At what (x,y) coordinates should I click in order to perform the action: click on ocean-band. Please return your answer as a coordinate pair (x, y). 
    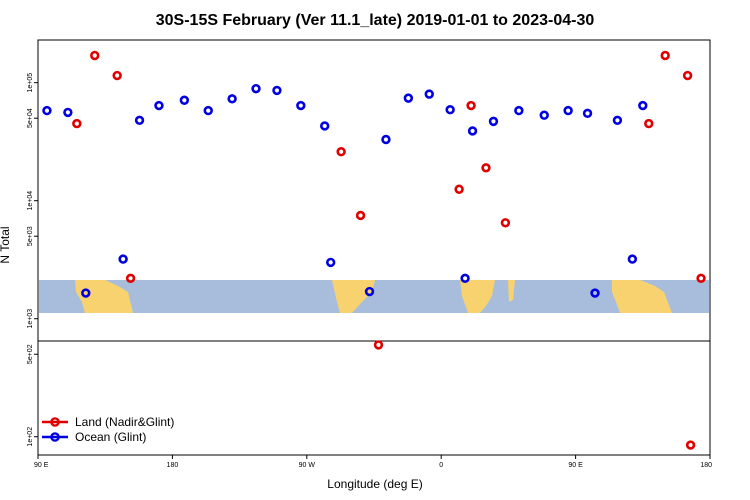
    Looking at the image, I should click on (374, 296).